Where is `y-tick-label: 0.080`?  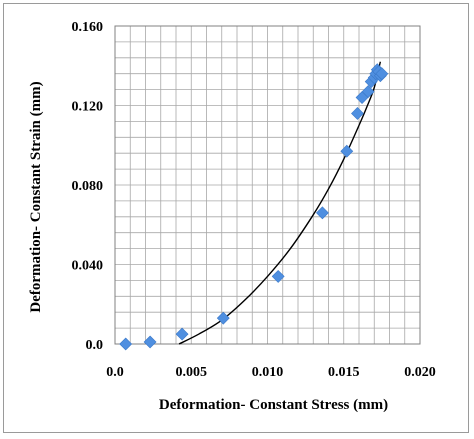
y-tick-label: 0.080 is located at coordinates (88, 186).